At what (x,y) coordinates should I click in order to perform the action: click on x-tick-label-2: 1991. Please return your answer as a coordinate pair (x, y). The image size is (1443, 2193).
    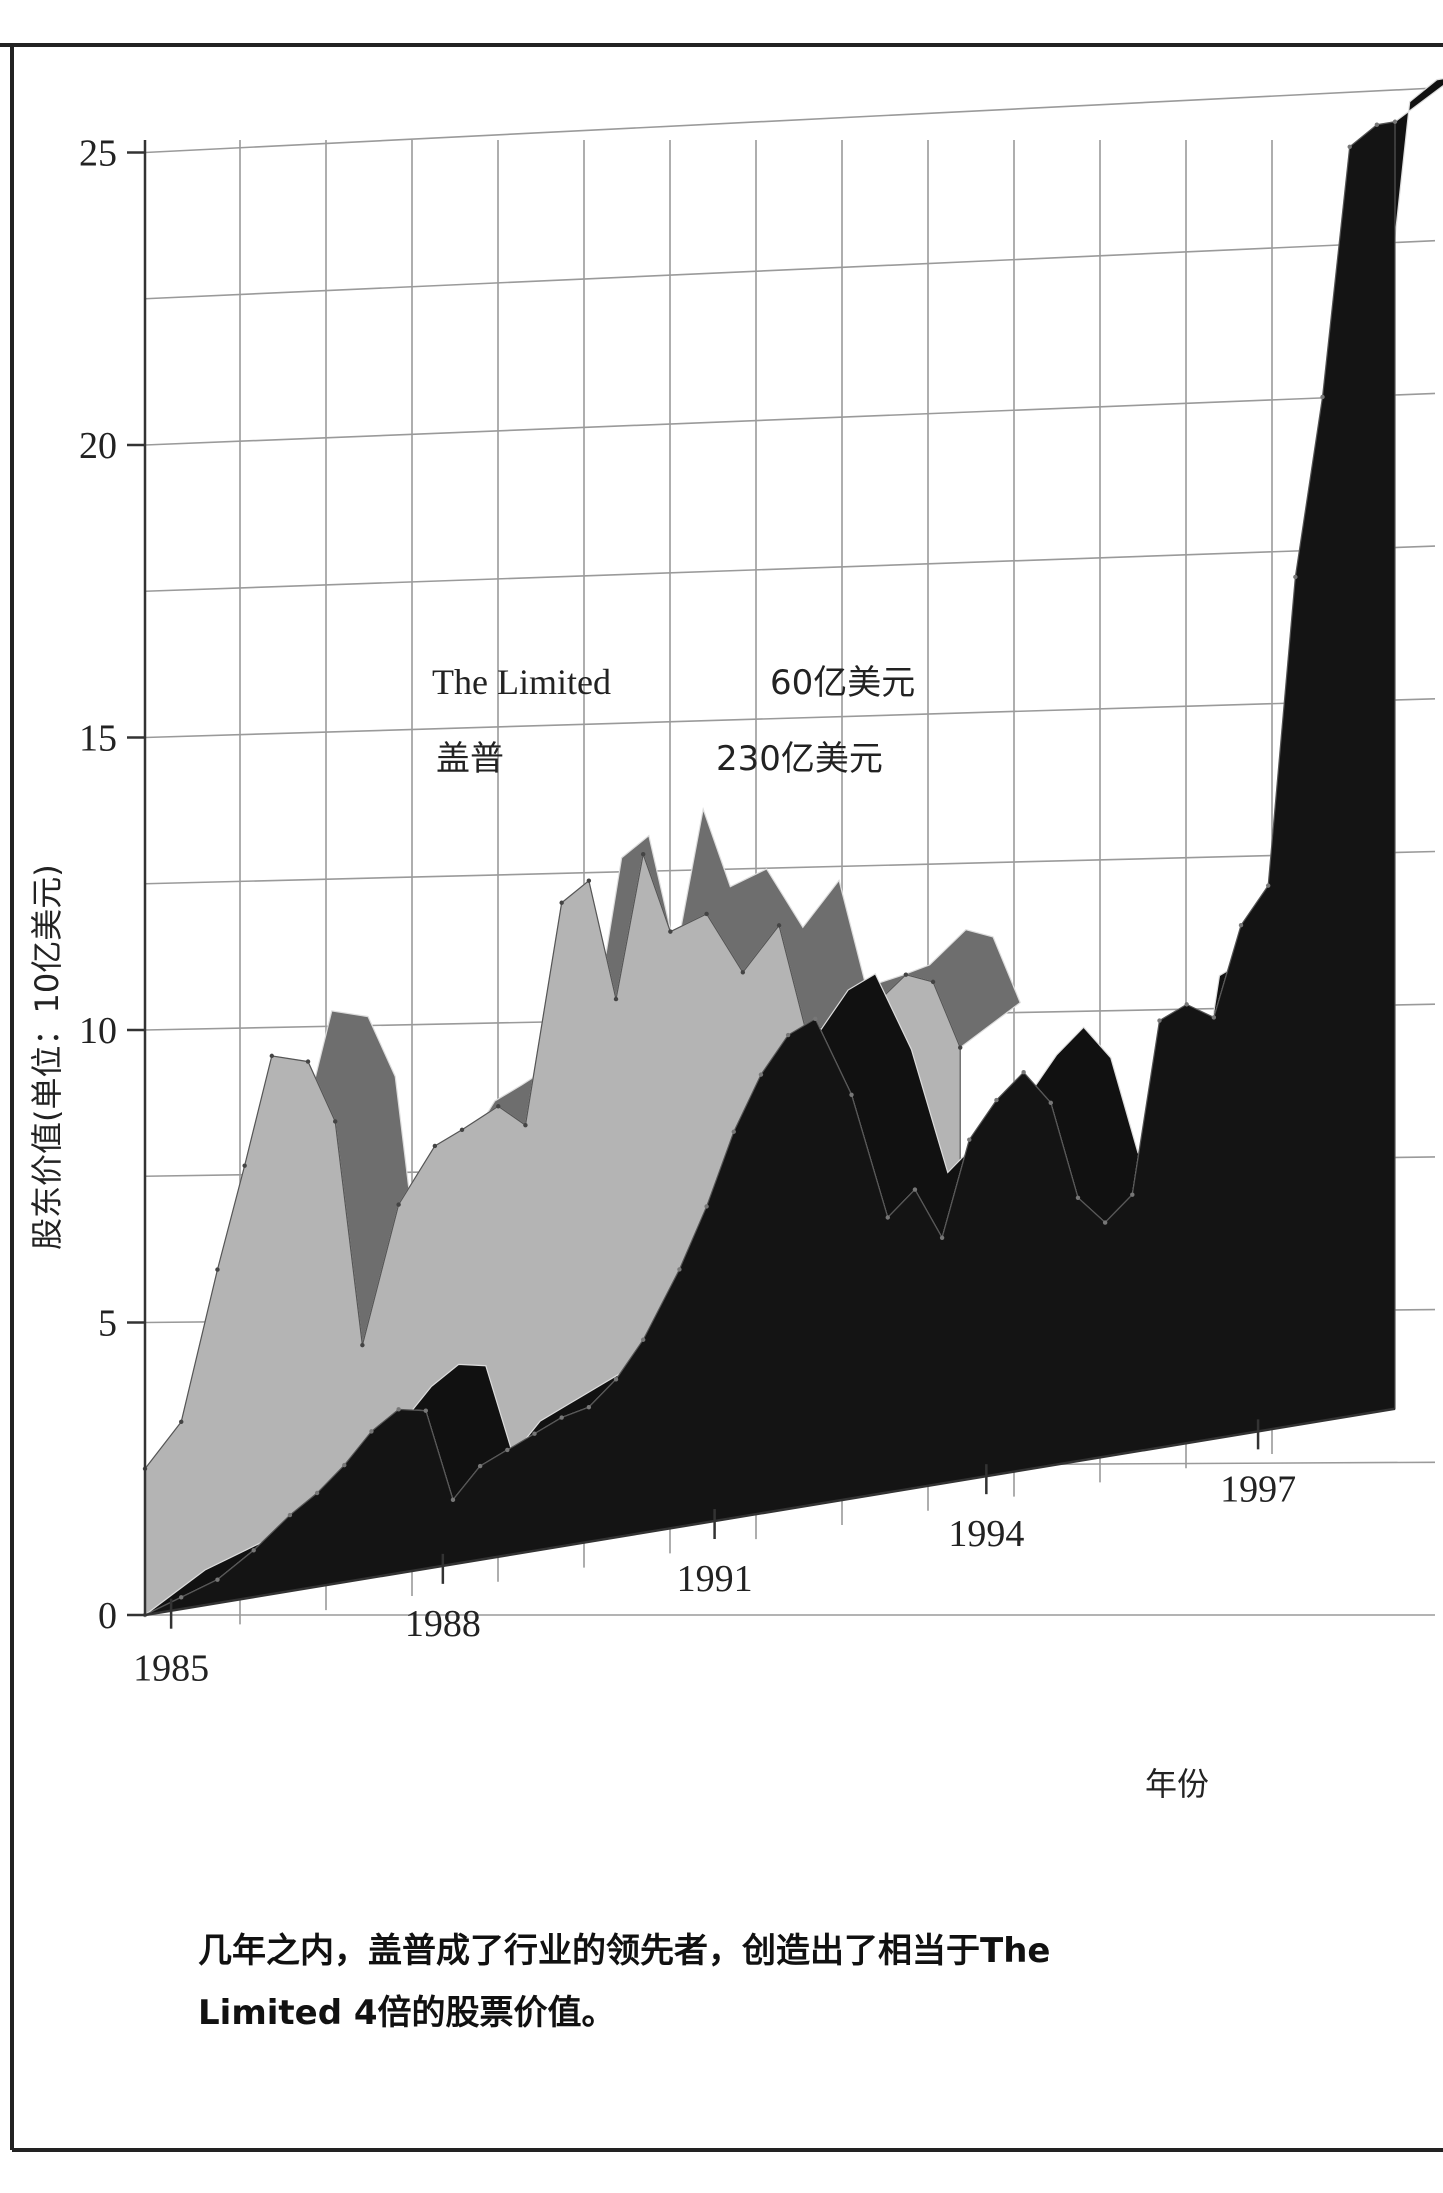
    Looking at the image, I should click on (715, 1579).